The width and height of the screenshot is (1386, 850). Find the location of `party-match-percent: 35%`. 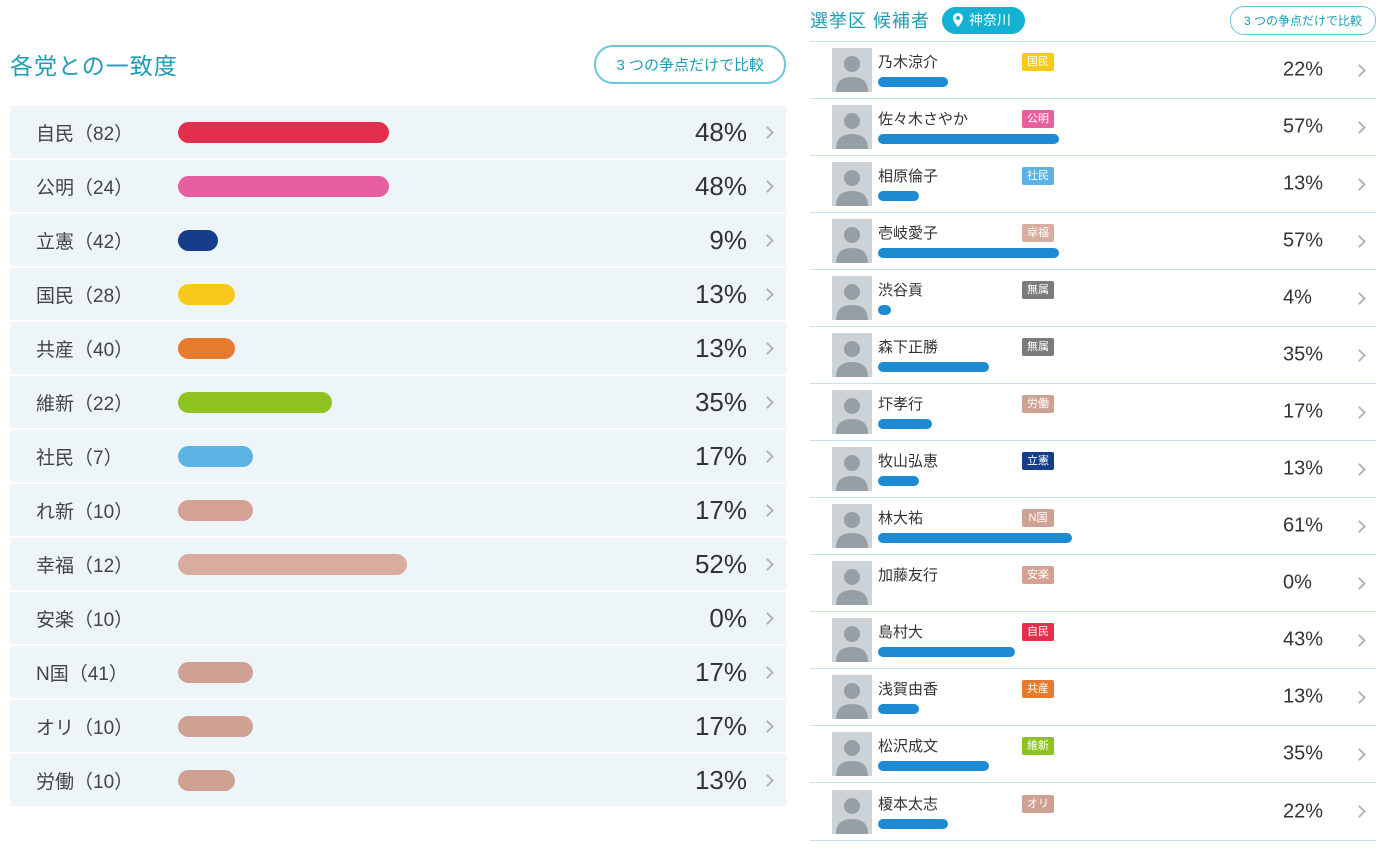

party-match-percent: 35% is located at coordinates (720, 401).